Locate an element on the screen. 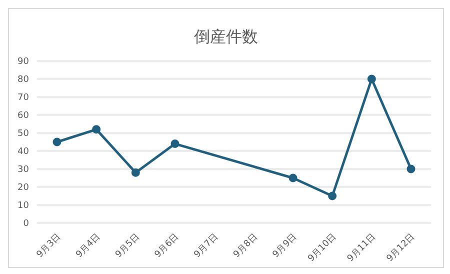  x-tick-label: 9月6日 is located at coordinates (167, 246).